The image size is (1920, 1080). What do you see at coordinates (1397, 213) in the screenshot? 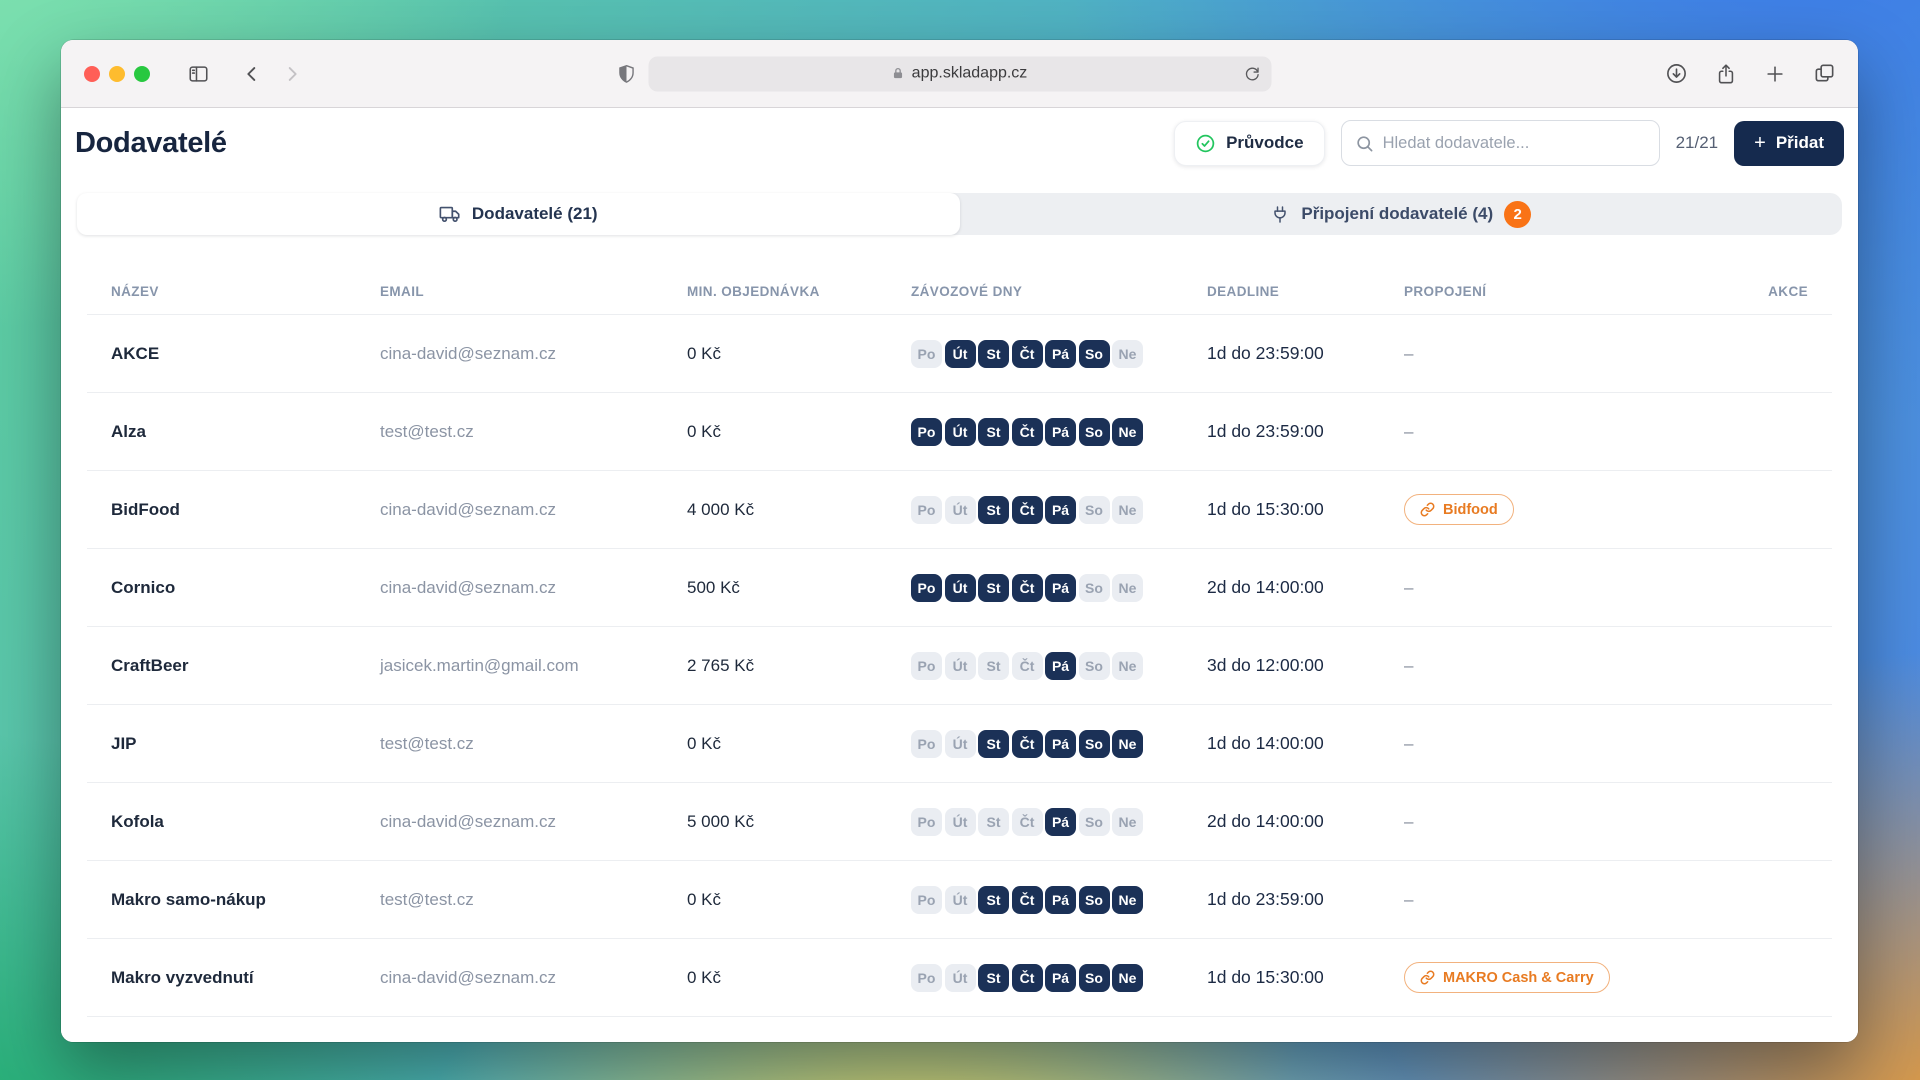
I see `tab-connected-label: Připojení dodavatelé (4)` at bounding box center [1397, 213].